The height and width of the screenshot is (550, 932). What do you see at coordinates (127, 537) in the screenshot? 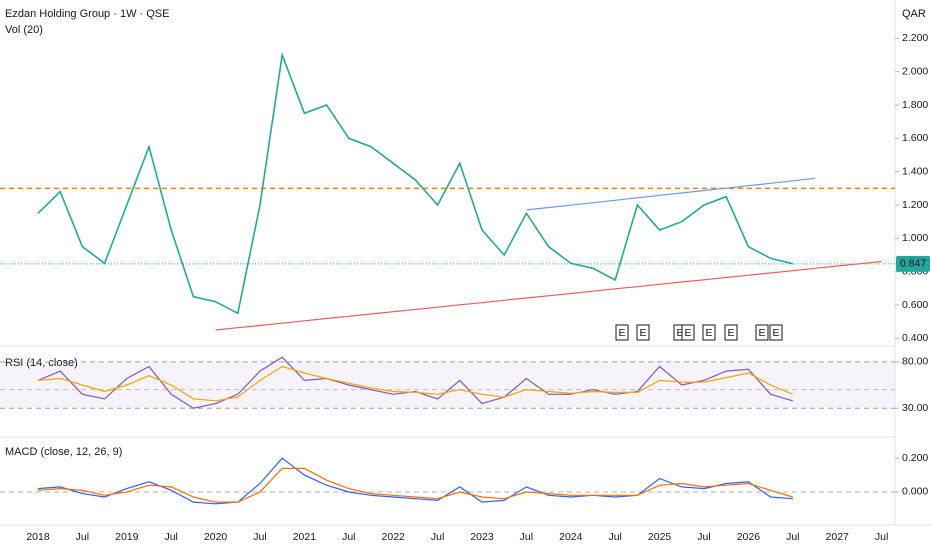
I see `x-tick-label: 2019` at bounding box center [127, 537].